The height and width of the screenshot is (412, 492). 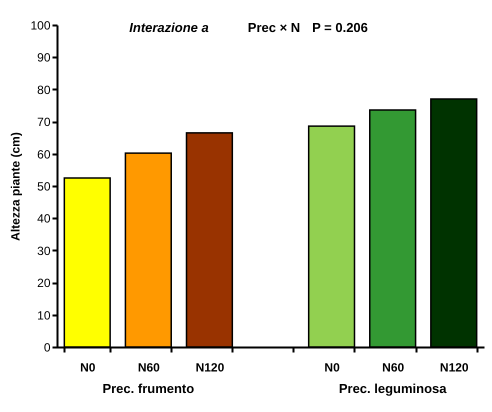 I want to click on y-tick-label: 50, so click(x=44, y=187).